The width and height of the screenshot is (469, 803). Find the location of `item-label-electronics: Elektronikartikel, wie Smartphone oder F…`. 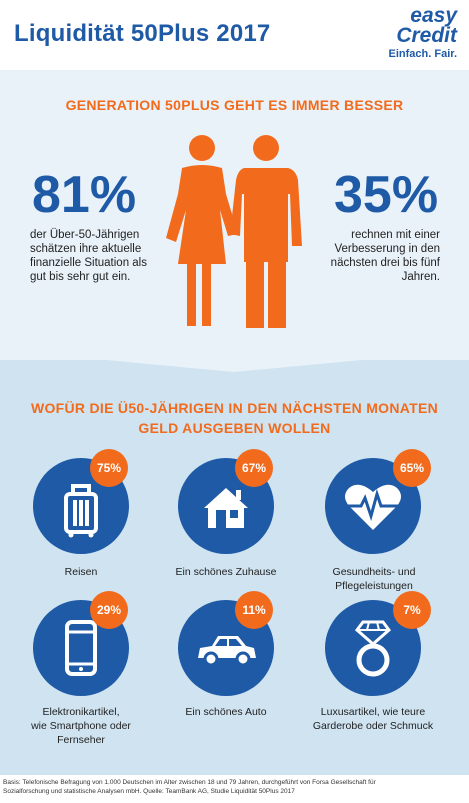

item-label-electronics: Elektronikartikel, wie Smartphone oder F… is located at coordinates (81, 726).